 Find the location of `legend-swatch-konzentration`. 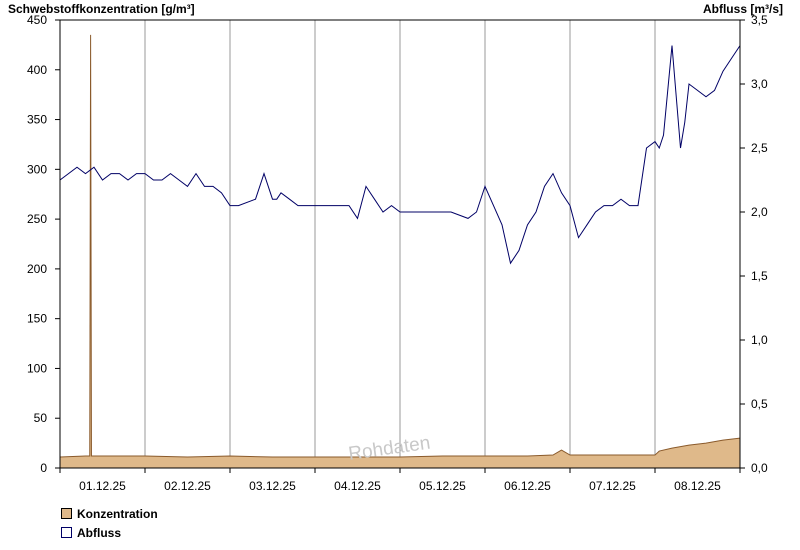

legend-swatch-konzentration is located at coordinates (66, 513).